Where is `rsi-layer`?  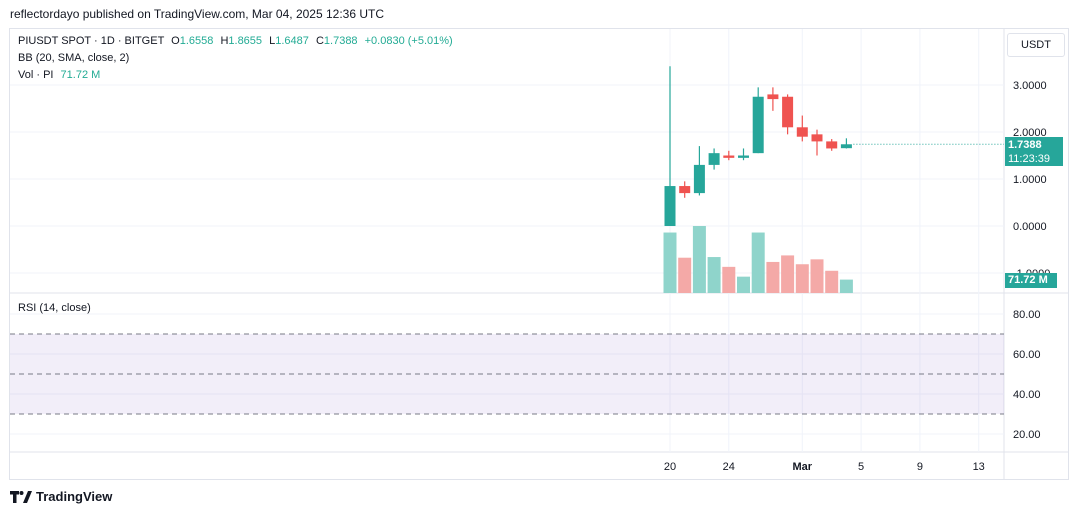 rsi-layer is located at coordinates (507, 374).